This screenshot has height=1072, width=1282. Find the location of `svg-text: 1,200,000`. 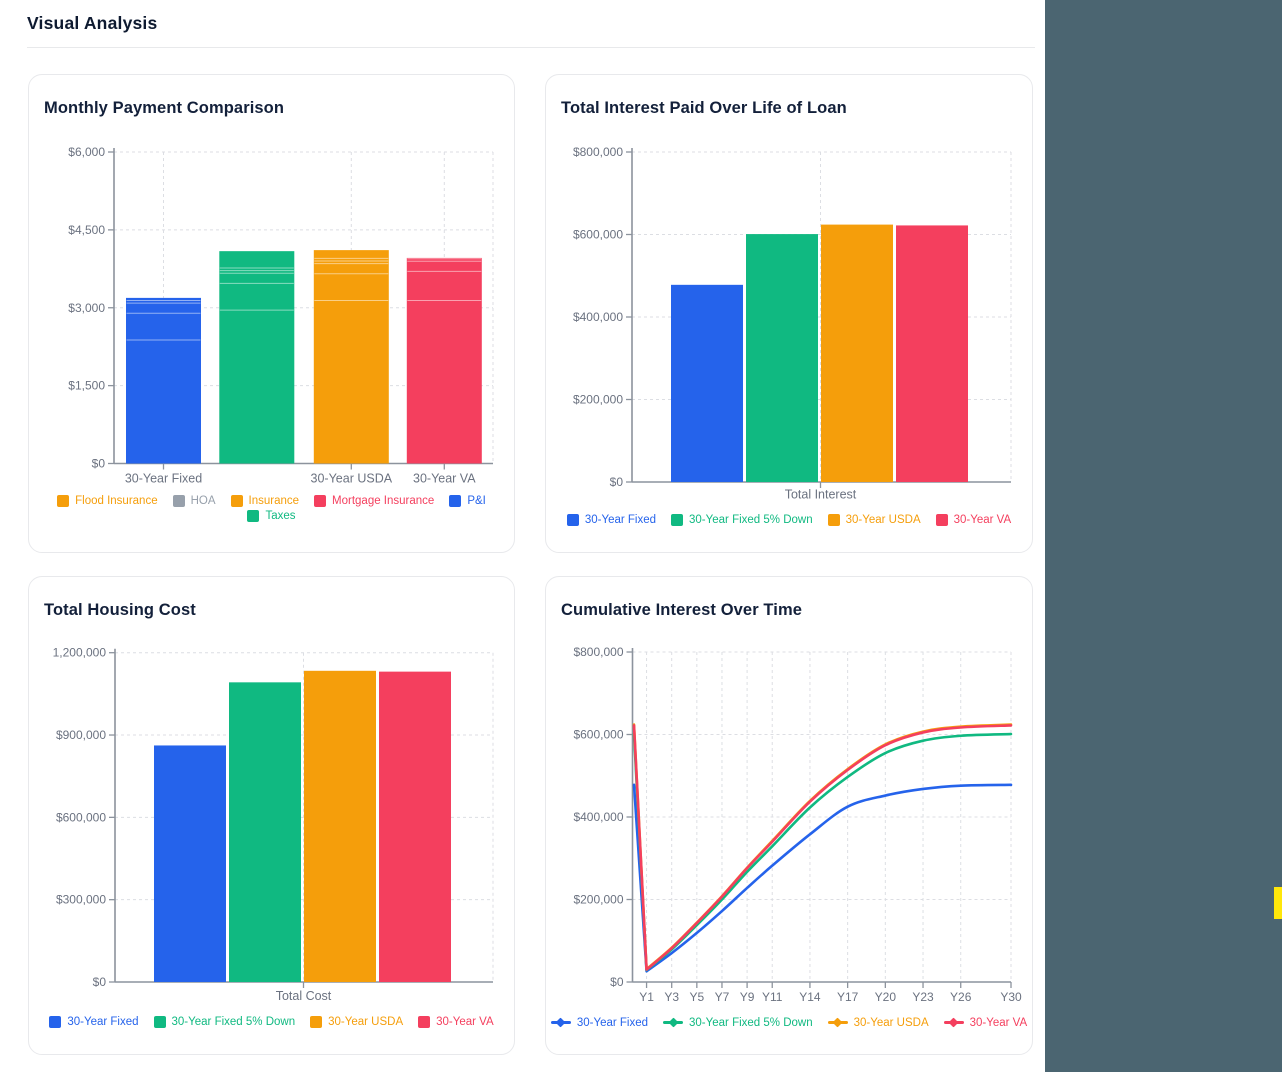

svg-text: 1,200,000 is located at coordinates (80, 653).